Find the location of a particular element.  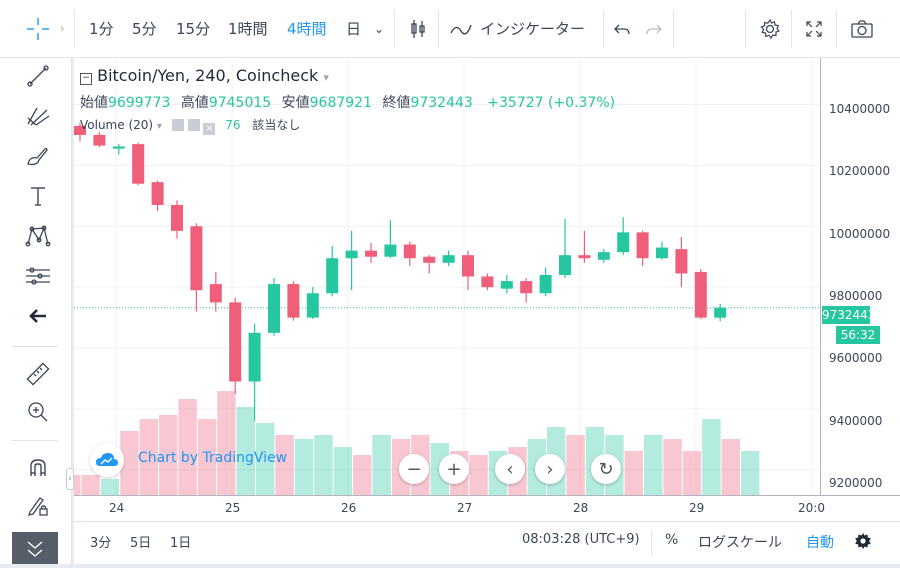

low-value: 9687921 is located at coordinates (340, 103).